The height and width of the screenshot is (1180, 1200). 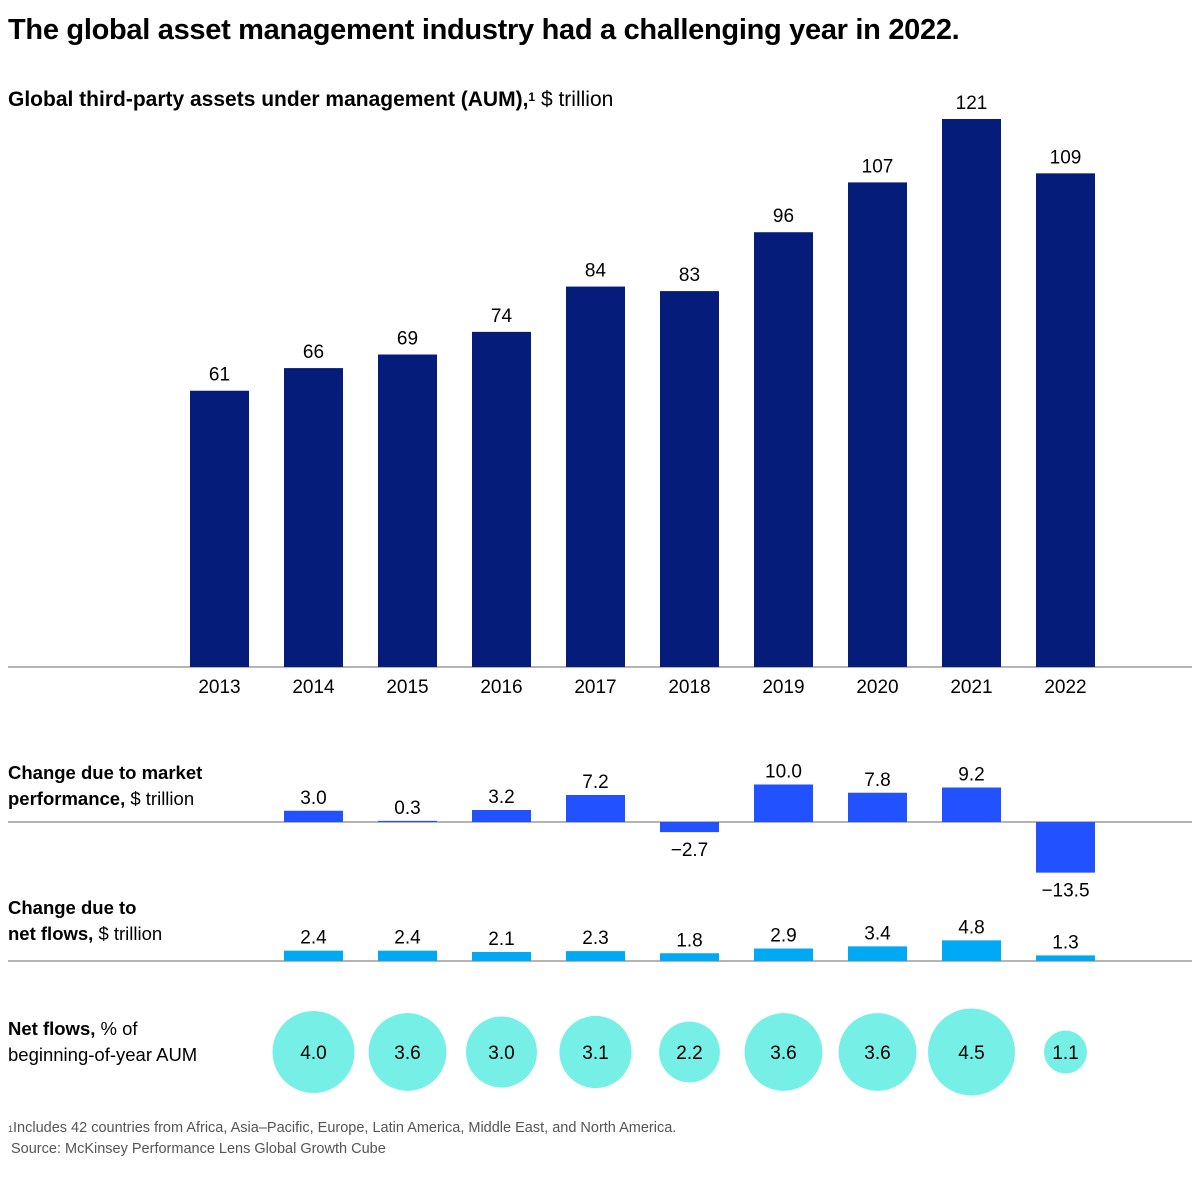 What do you see at coordinates (407, 687) in the screenshot?
I see `x-tick-label-2015: 2015` at bounding box center [407, 687].